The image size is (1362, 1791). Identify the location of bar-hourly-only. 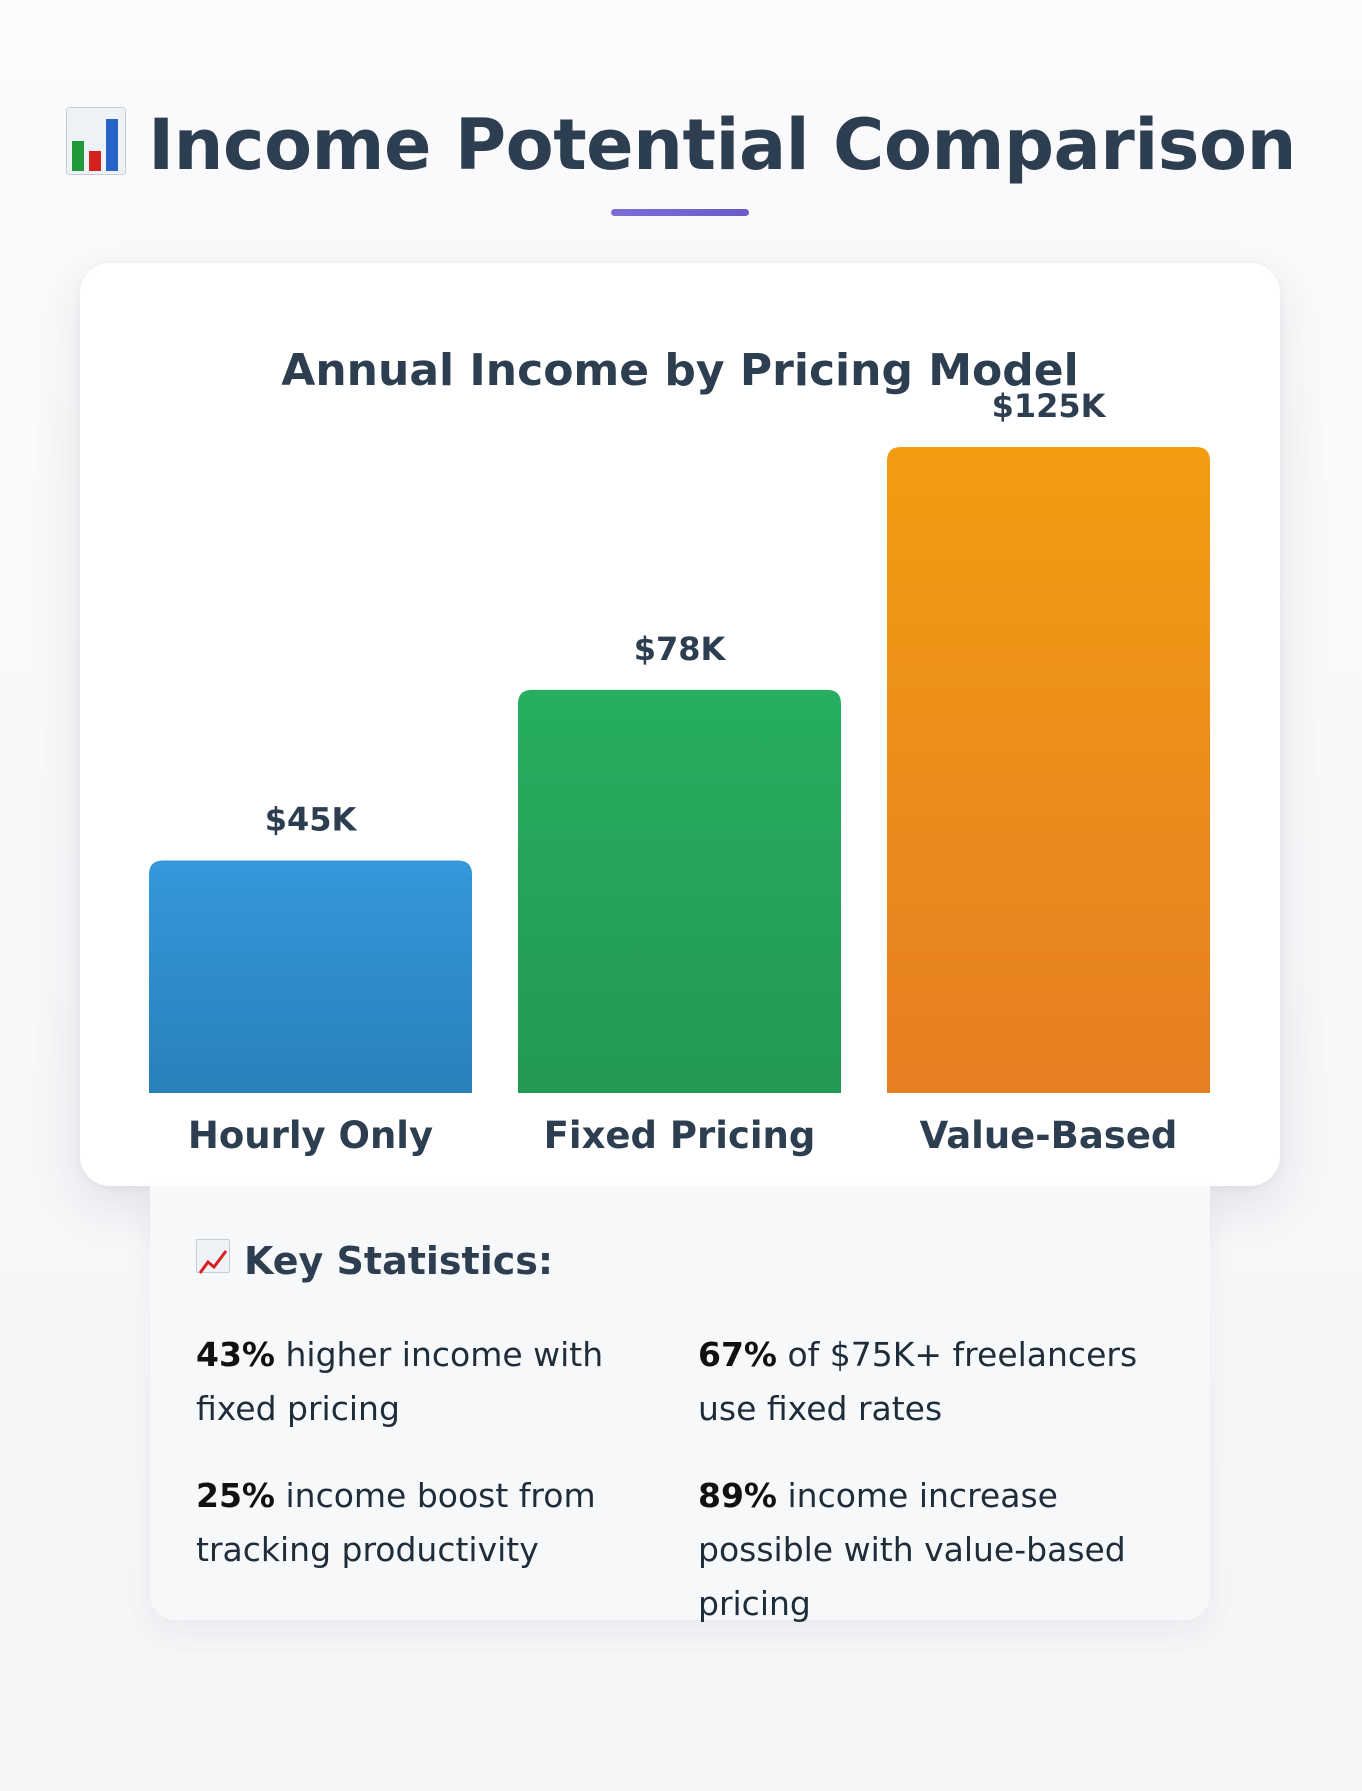
(310, 976).